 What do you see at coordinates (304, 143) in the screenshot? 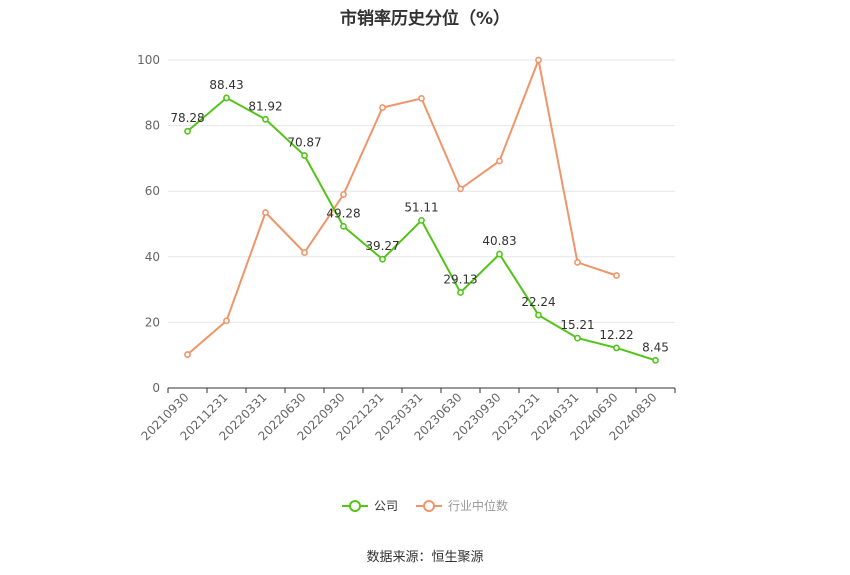
I see `data-label-company: 70.87` at bounding box center [304, 143].